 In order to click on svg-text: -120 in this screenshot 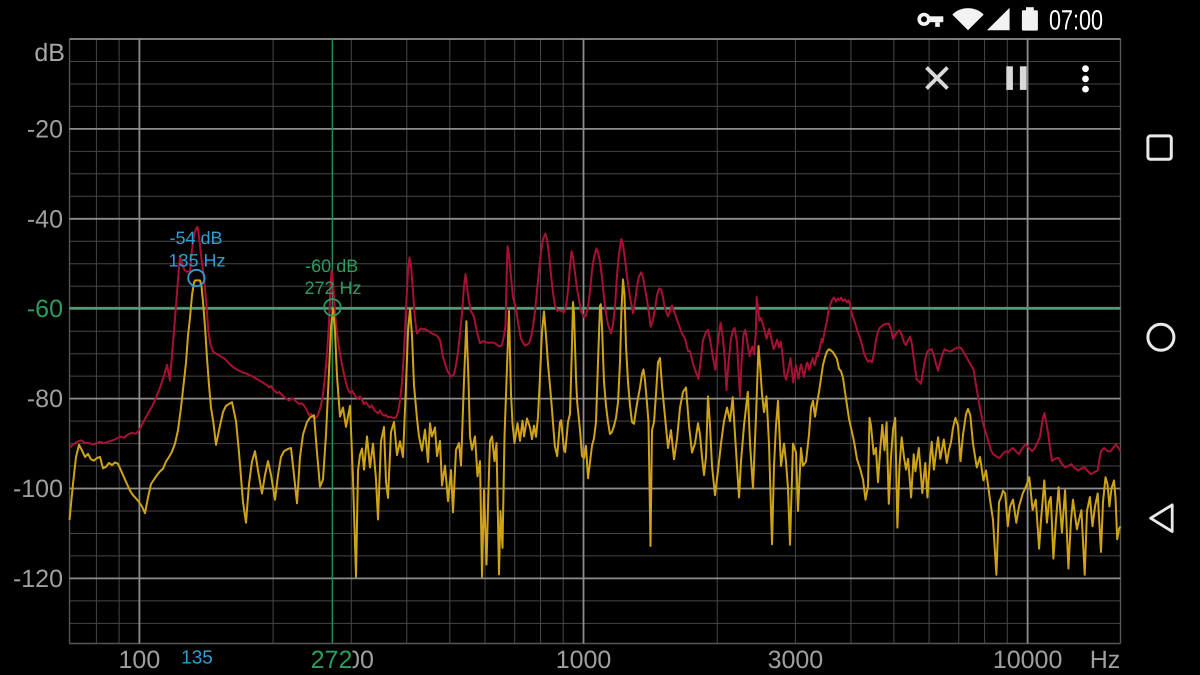, I will do `click(38, 579)`.